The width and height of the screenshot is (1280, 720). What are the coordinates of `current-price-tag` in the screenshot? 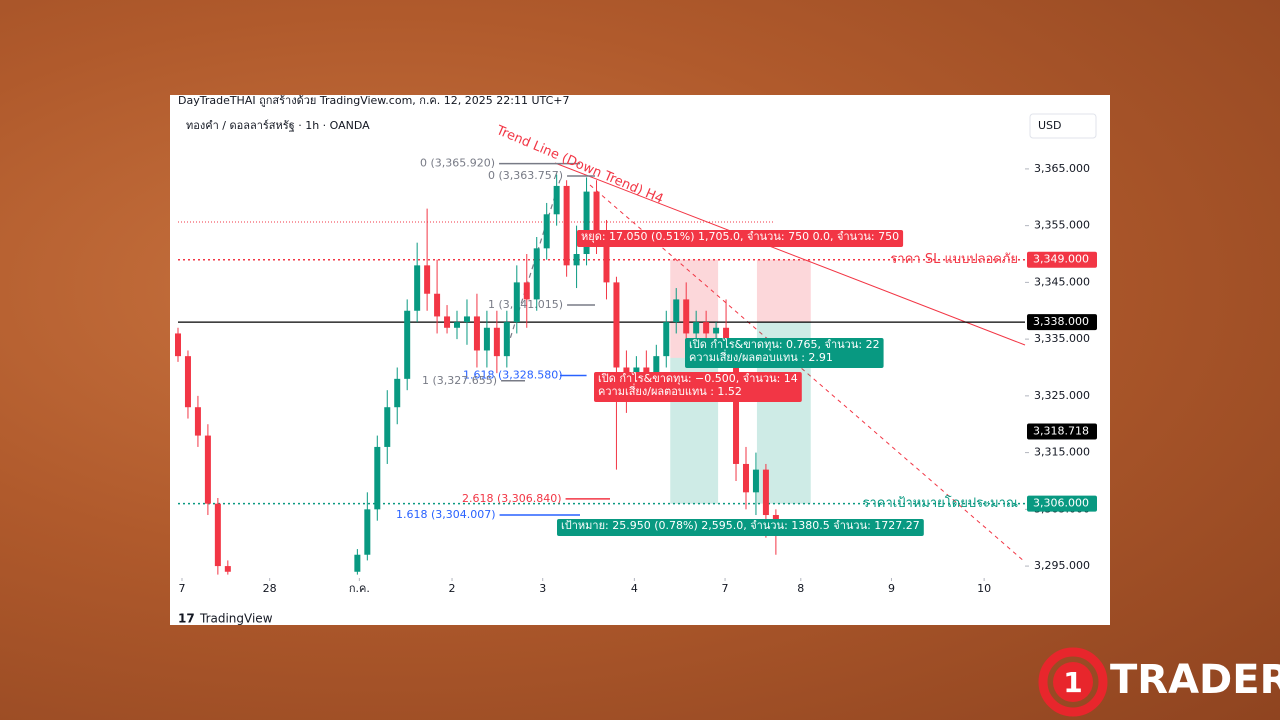 It's located at (1062, 431).